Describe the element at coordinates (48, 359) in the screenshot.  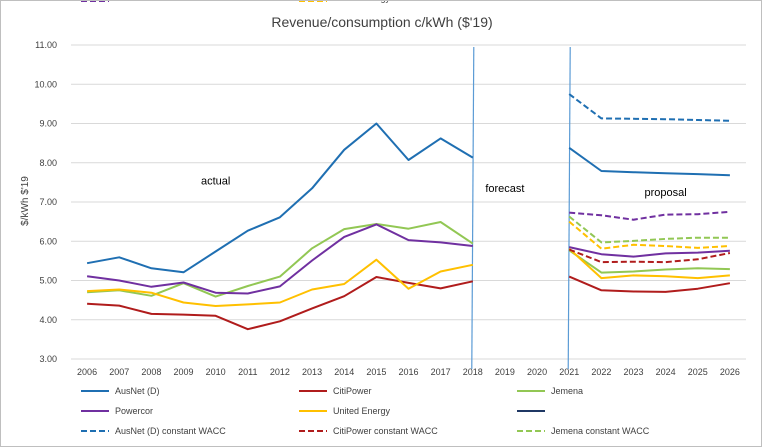
I see `y-tick-label: 3.00` at that location.